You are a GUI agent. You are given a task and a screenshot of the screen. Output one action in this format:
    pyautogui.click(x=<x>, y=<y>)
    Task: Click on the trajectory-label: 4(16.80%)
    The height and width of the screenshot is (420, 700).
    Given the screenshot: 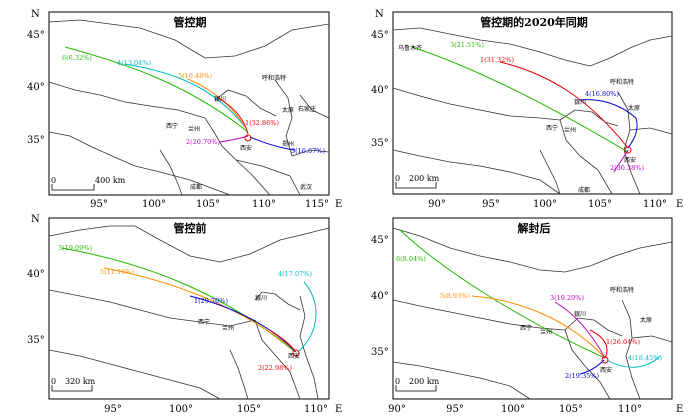 What is the action you would take?
    pyautogui.click(x=602, y=94)
    